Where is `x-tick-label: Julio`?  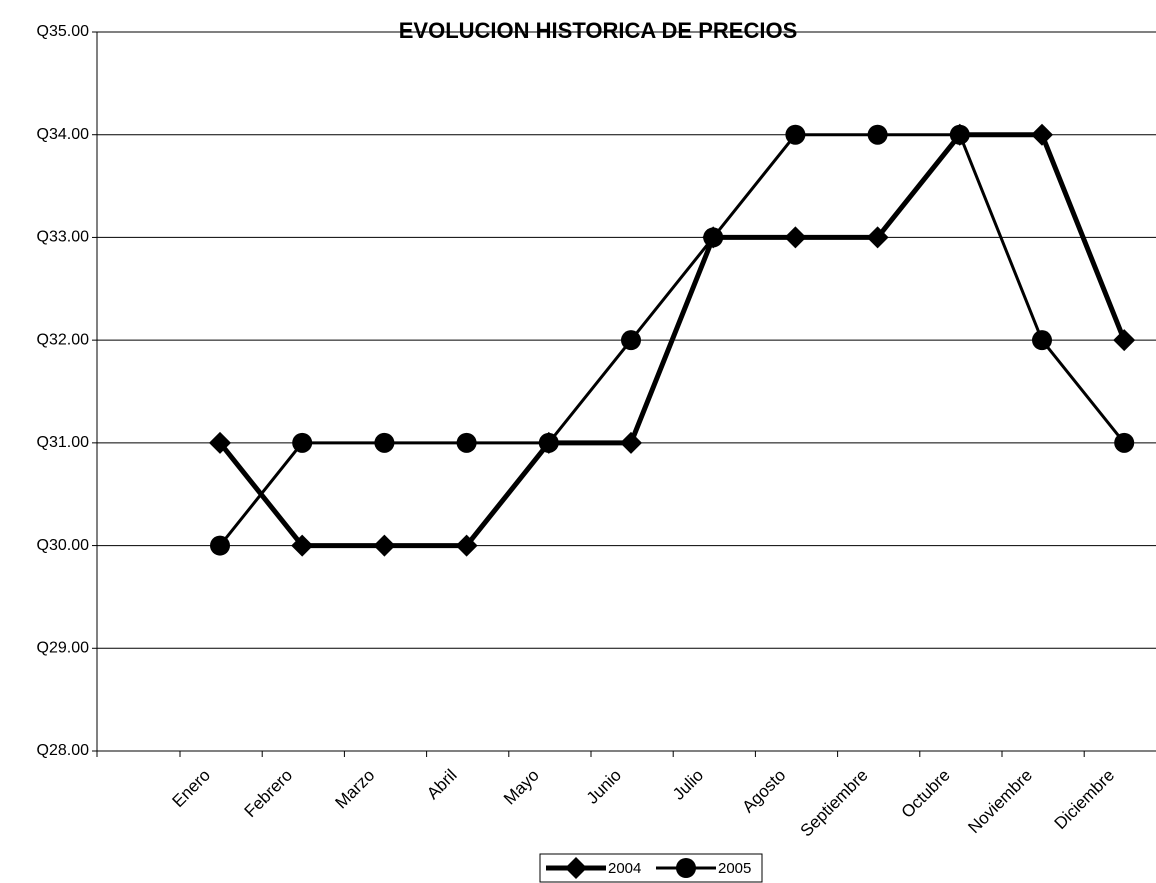
x-tick-label: Julio is located at coordinates (688, 785).